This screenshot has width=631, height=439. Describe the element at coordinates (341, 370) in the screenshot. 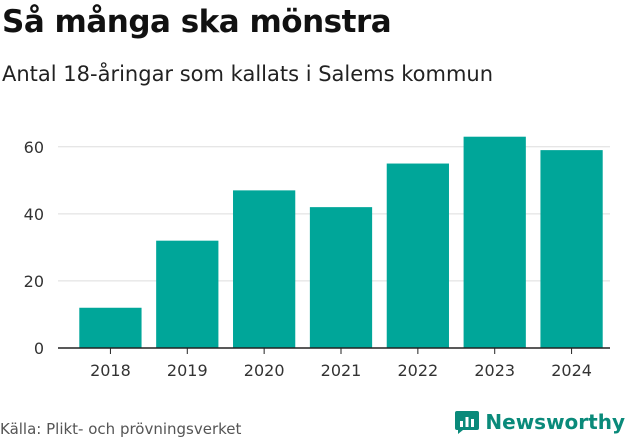

I see `x-tick-label: 2021` at that location.